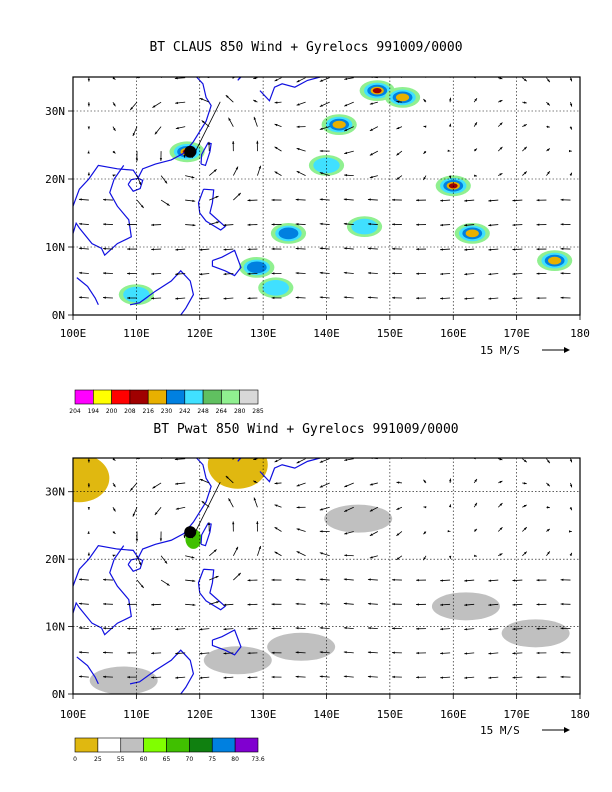 The height and width of the screenshot is (792, 612). Describe the element at coordinates (263, 714) in the screenshot. I see `x-tick-label: 130E` at that location.